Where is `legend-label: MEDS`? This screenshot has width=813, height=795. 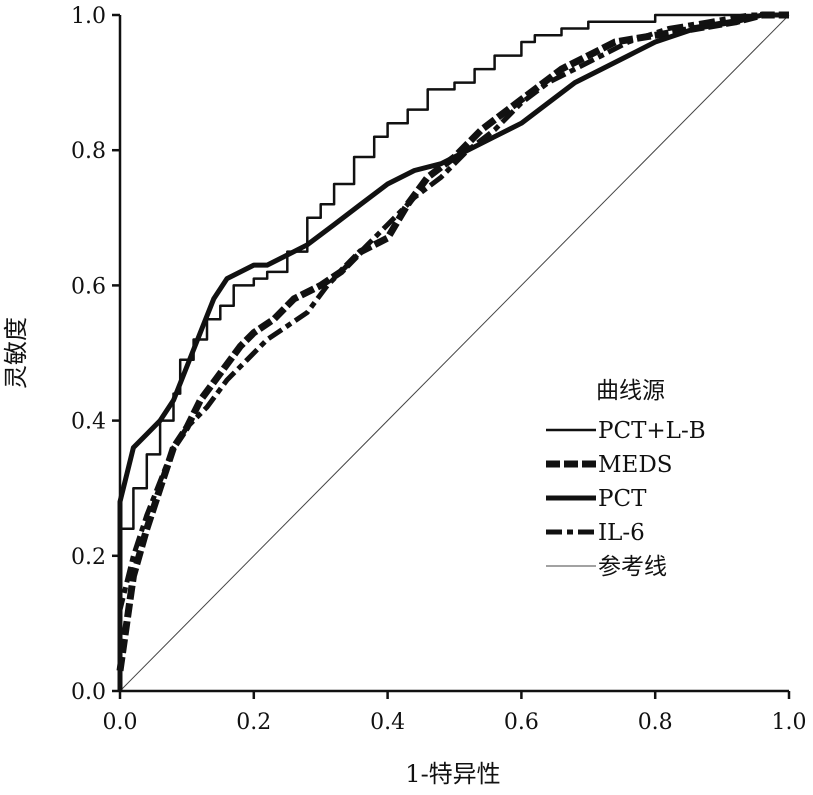 legend-label: MEDS is located at coordinates (635, 465).